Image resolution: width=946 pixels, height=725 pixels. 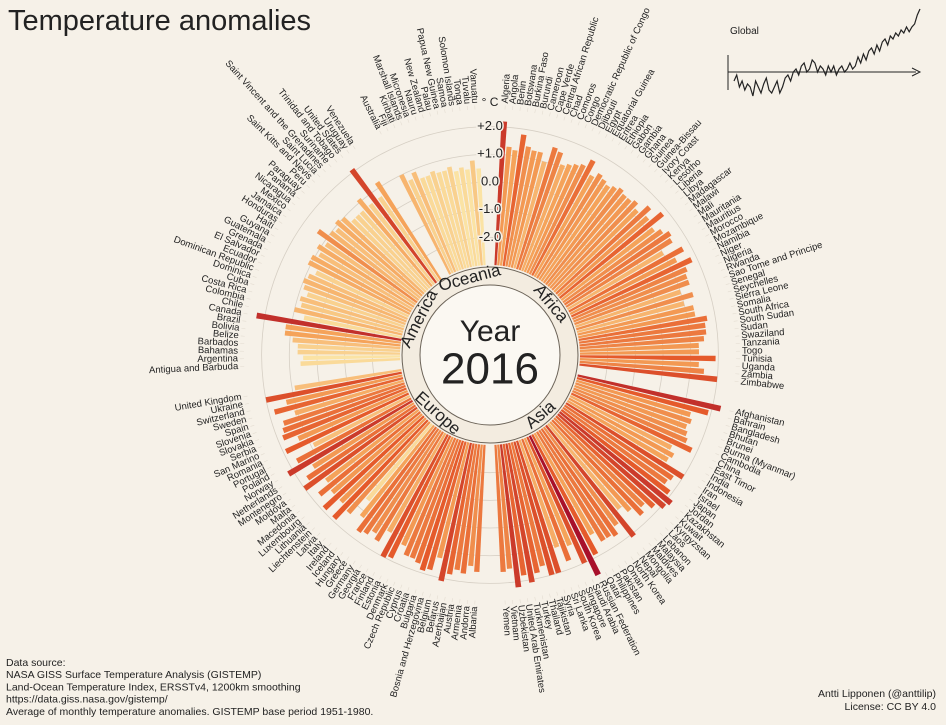 What do you see at coordinates (36, 663) in the screenshot?
I see `note: Data source:` at bounding box center [36, 663].